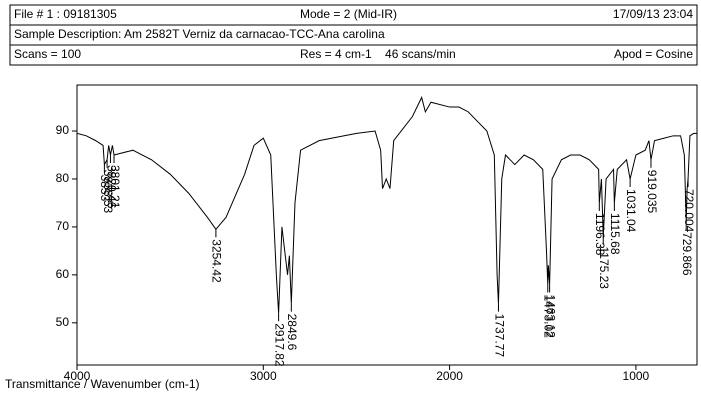  I want to click on peak-label: 1031.04, so click(631, 211).